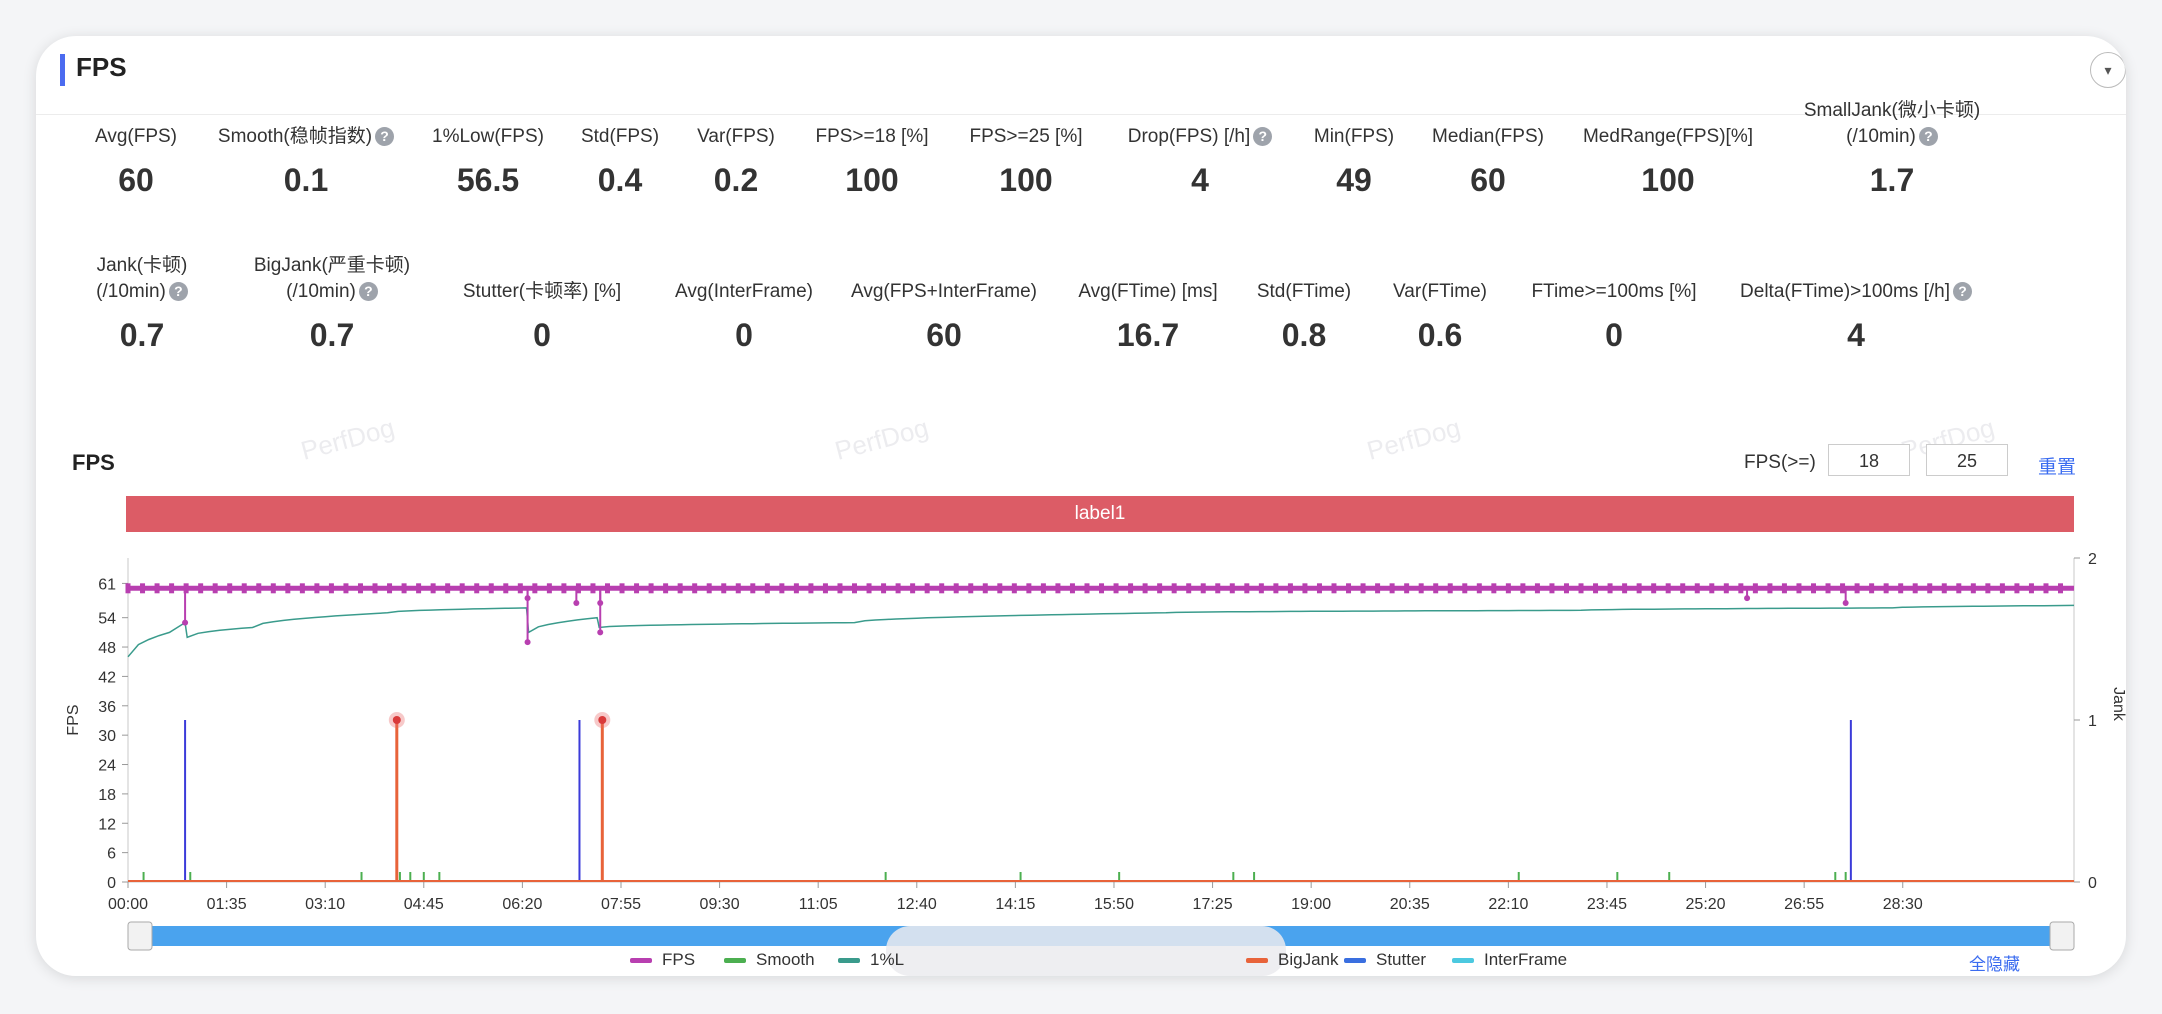  Describe the element at coordinates (2108, 70) in the screenshot. I see `collapse-icon: ▾` at that location.